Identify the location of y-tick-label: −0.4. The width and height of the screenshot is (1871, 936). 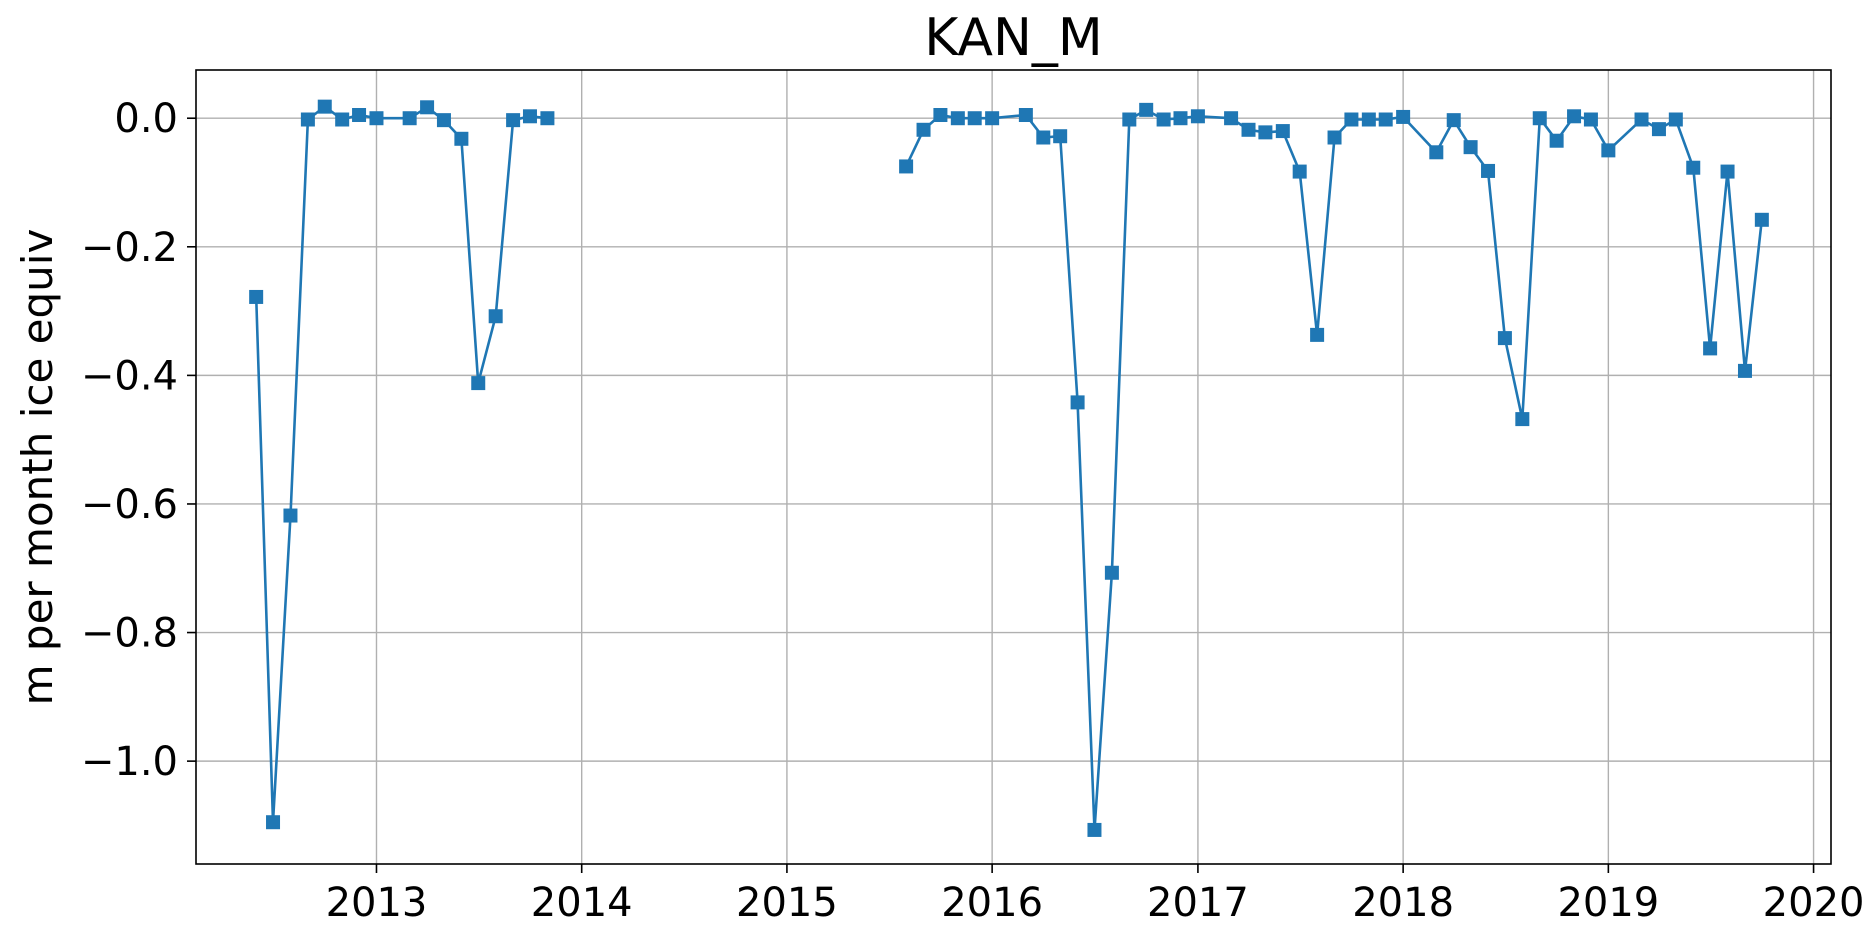
(129, 376).